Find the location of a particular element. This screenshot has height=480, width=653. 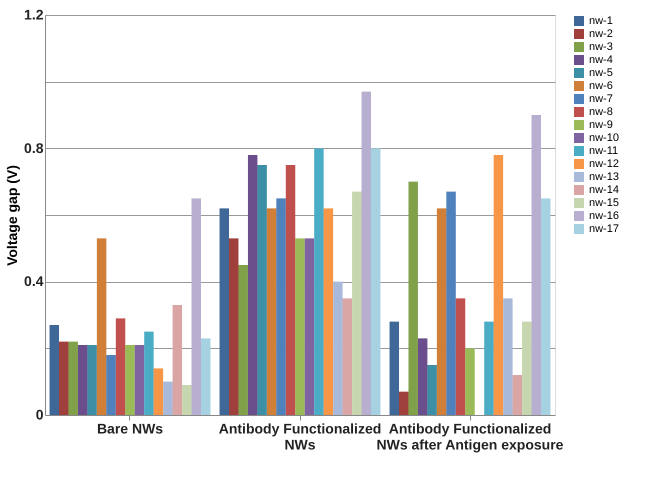

legend-label: nw-6 is located at coordinates (601, 86).